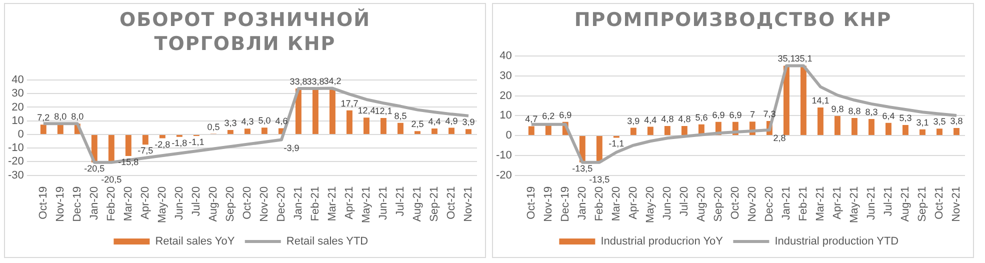  What do you see at coordinates (769, 114) in the screenshot?
I see `data-label: 7,3` at bounding box center [769, 114].